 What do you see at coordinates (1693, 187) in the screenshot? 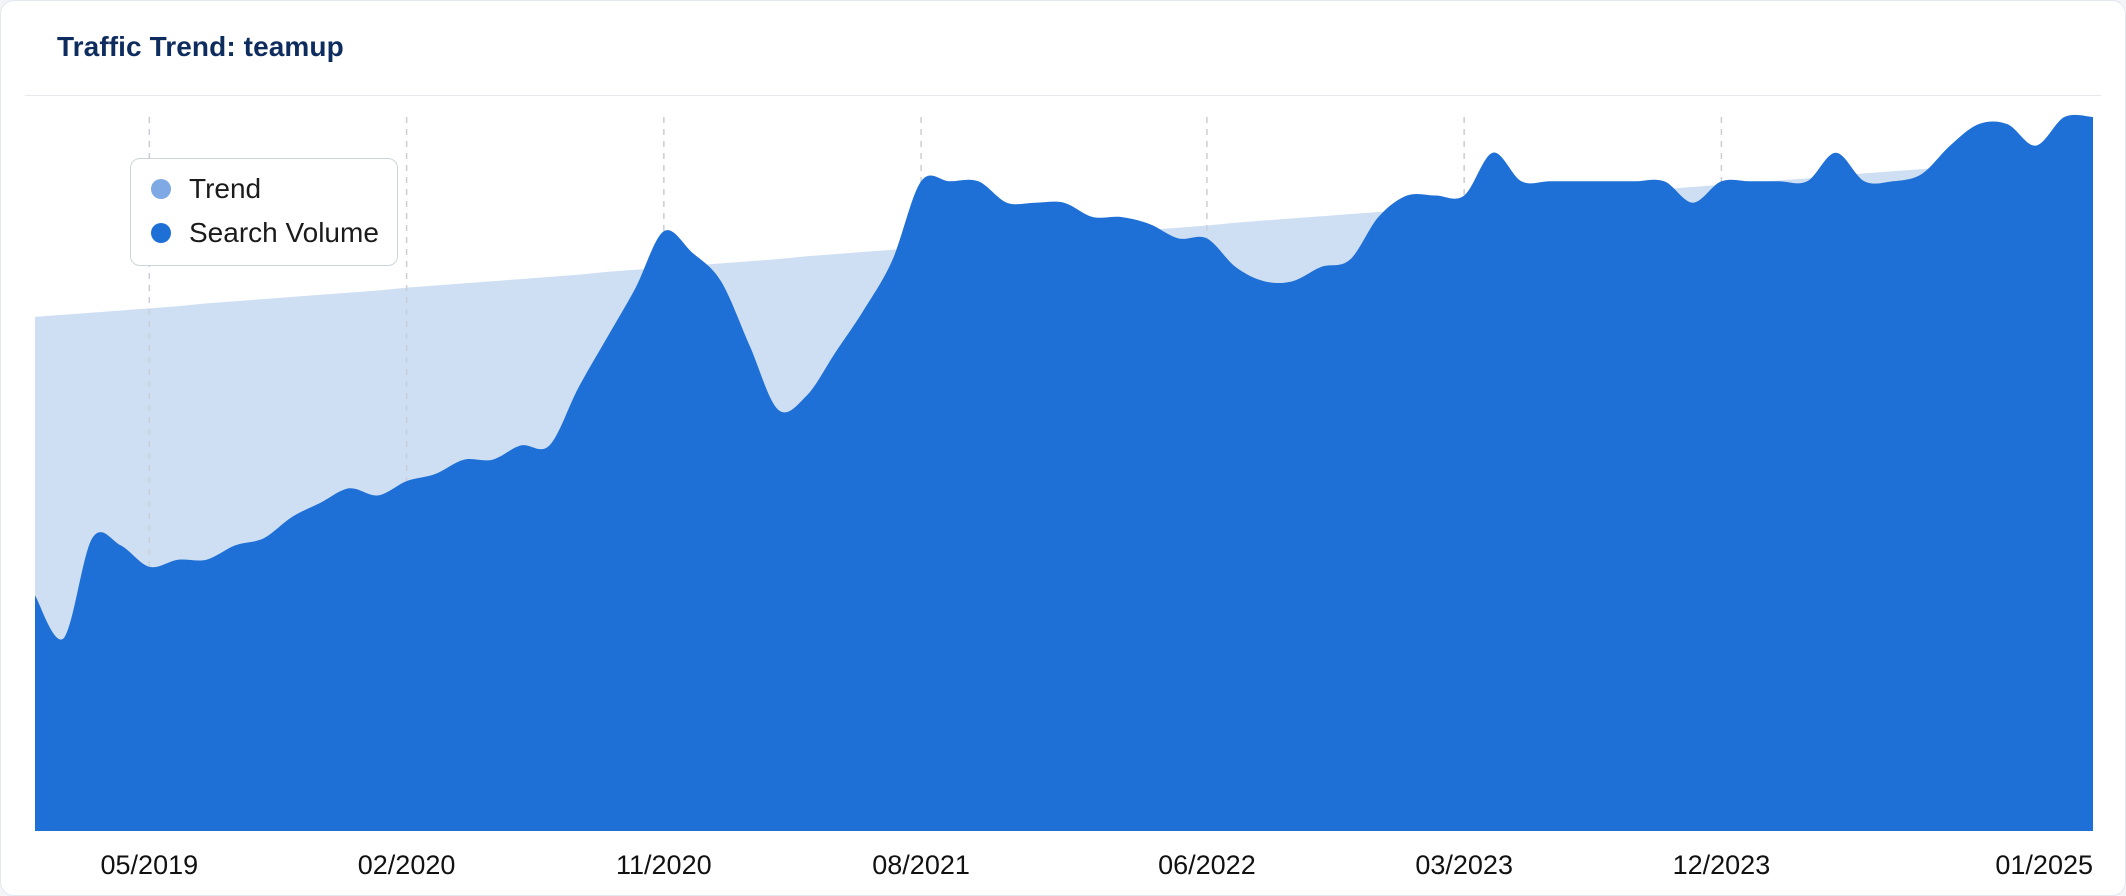
I see `trend-point-11-2023` at bounding box center [1693, 187].